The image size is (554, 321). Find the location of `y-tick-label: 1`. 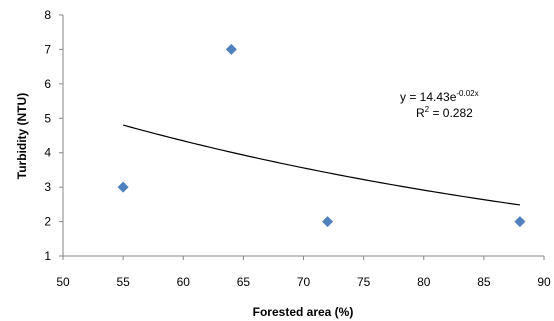

y-tick-label: 1 is located at coordinates (47, 256).